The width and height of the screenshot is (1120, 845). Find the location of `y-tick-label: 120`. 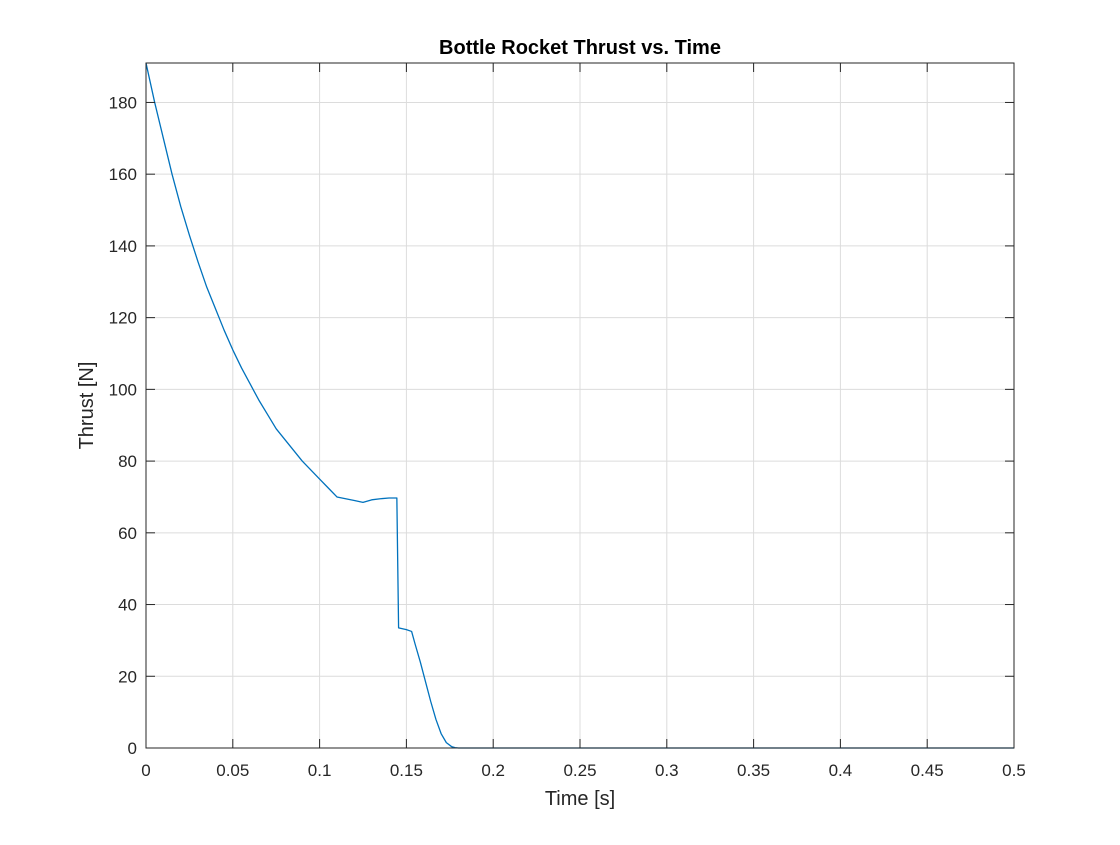

y-tick-label: 120 is located at coordinates (123, 318).